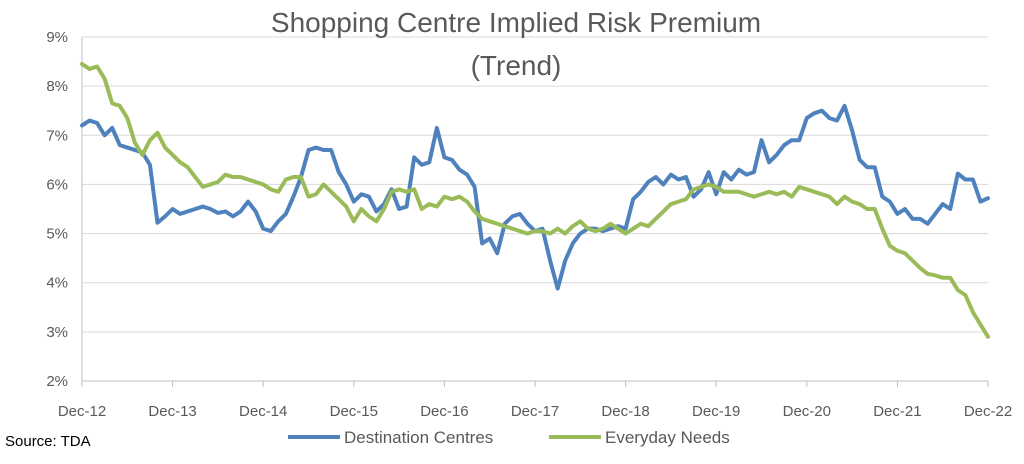 The image size is (1024, 464). I want to click on source-note: Source: TDA, so click(48, 441).